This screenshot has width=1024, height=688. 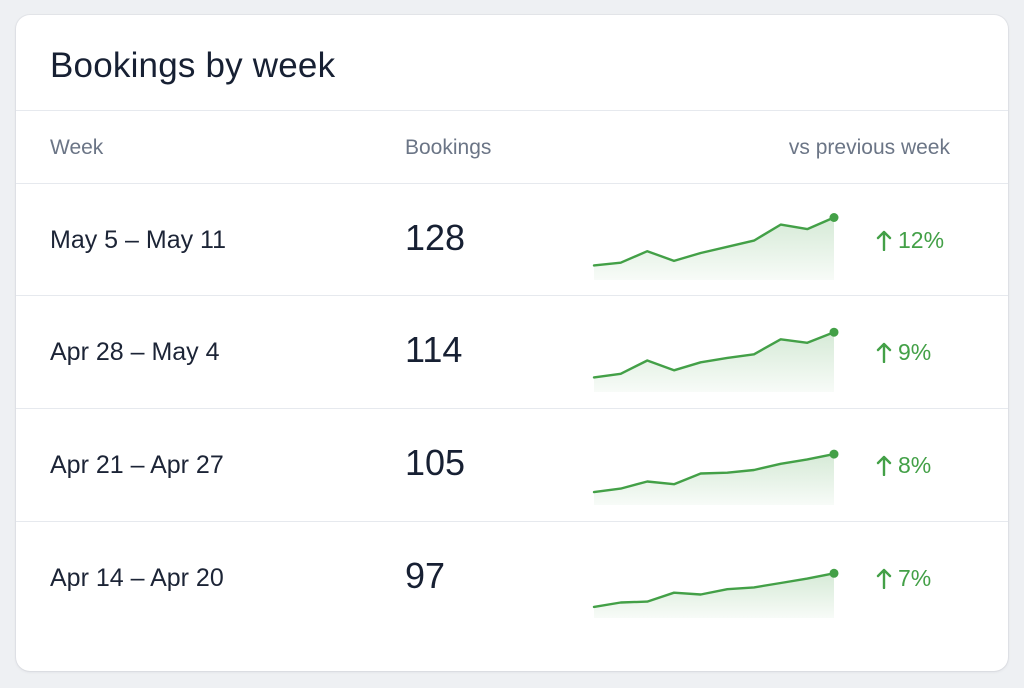 I want to click on change-indicator: 9%, so click(x=903, y=353).